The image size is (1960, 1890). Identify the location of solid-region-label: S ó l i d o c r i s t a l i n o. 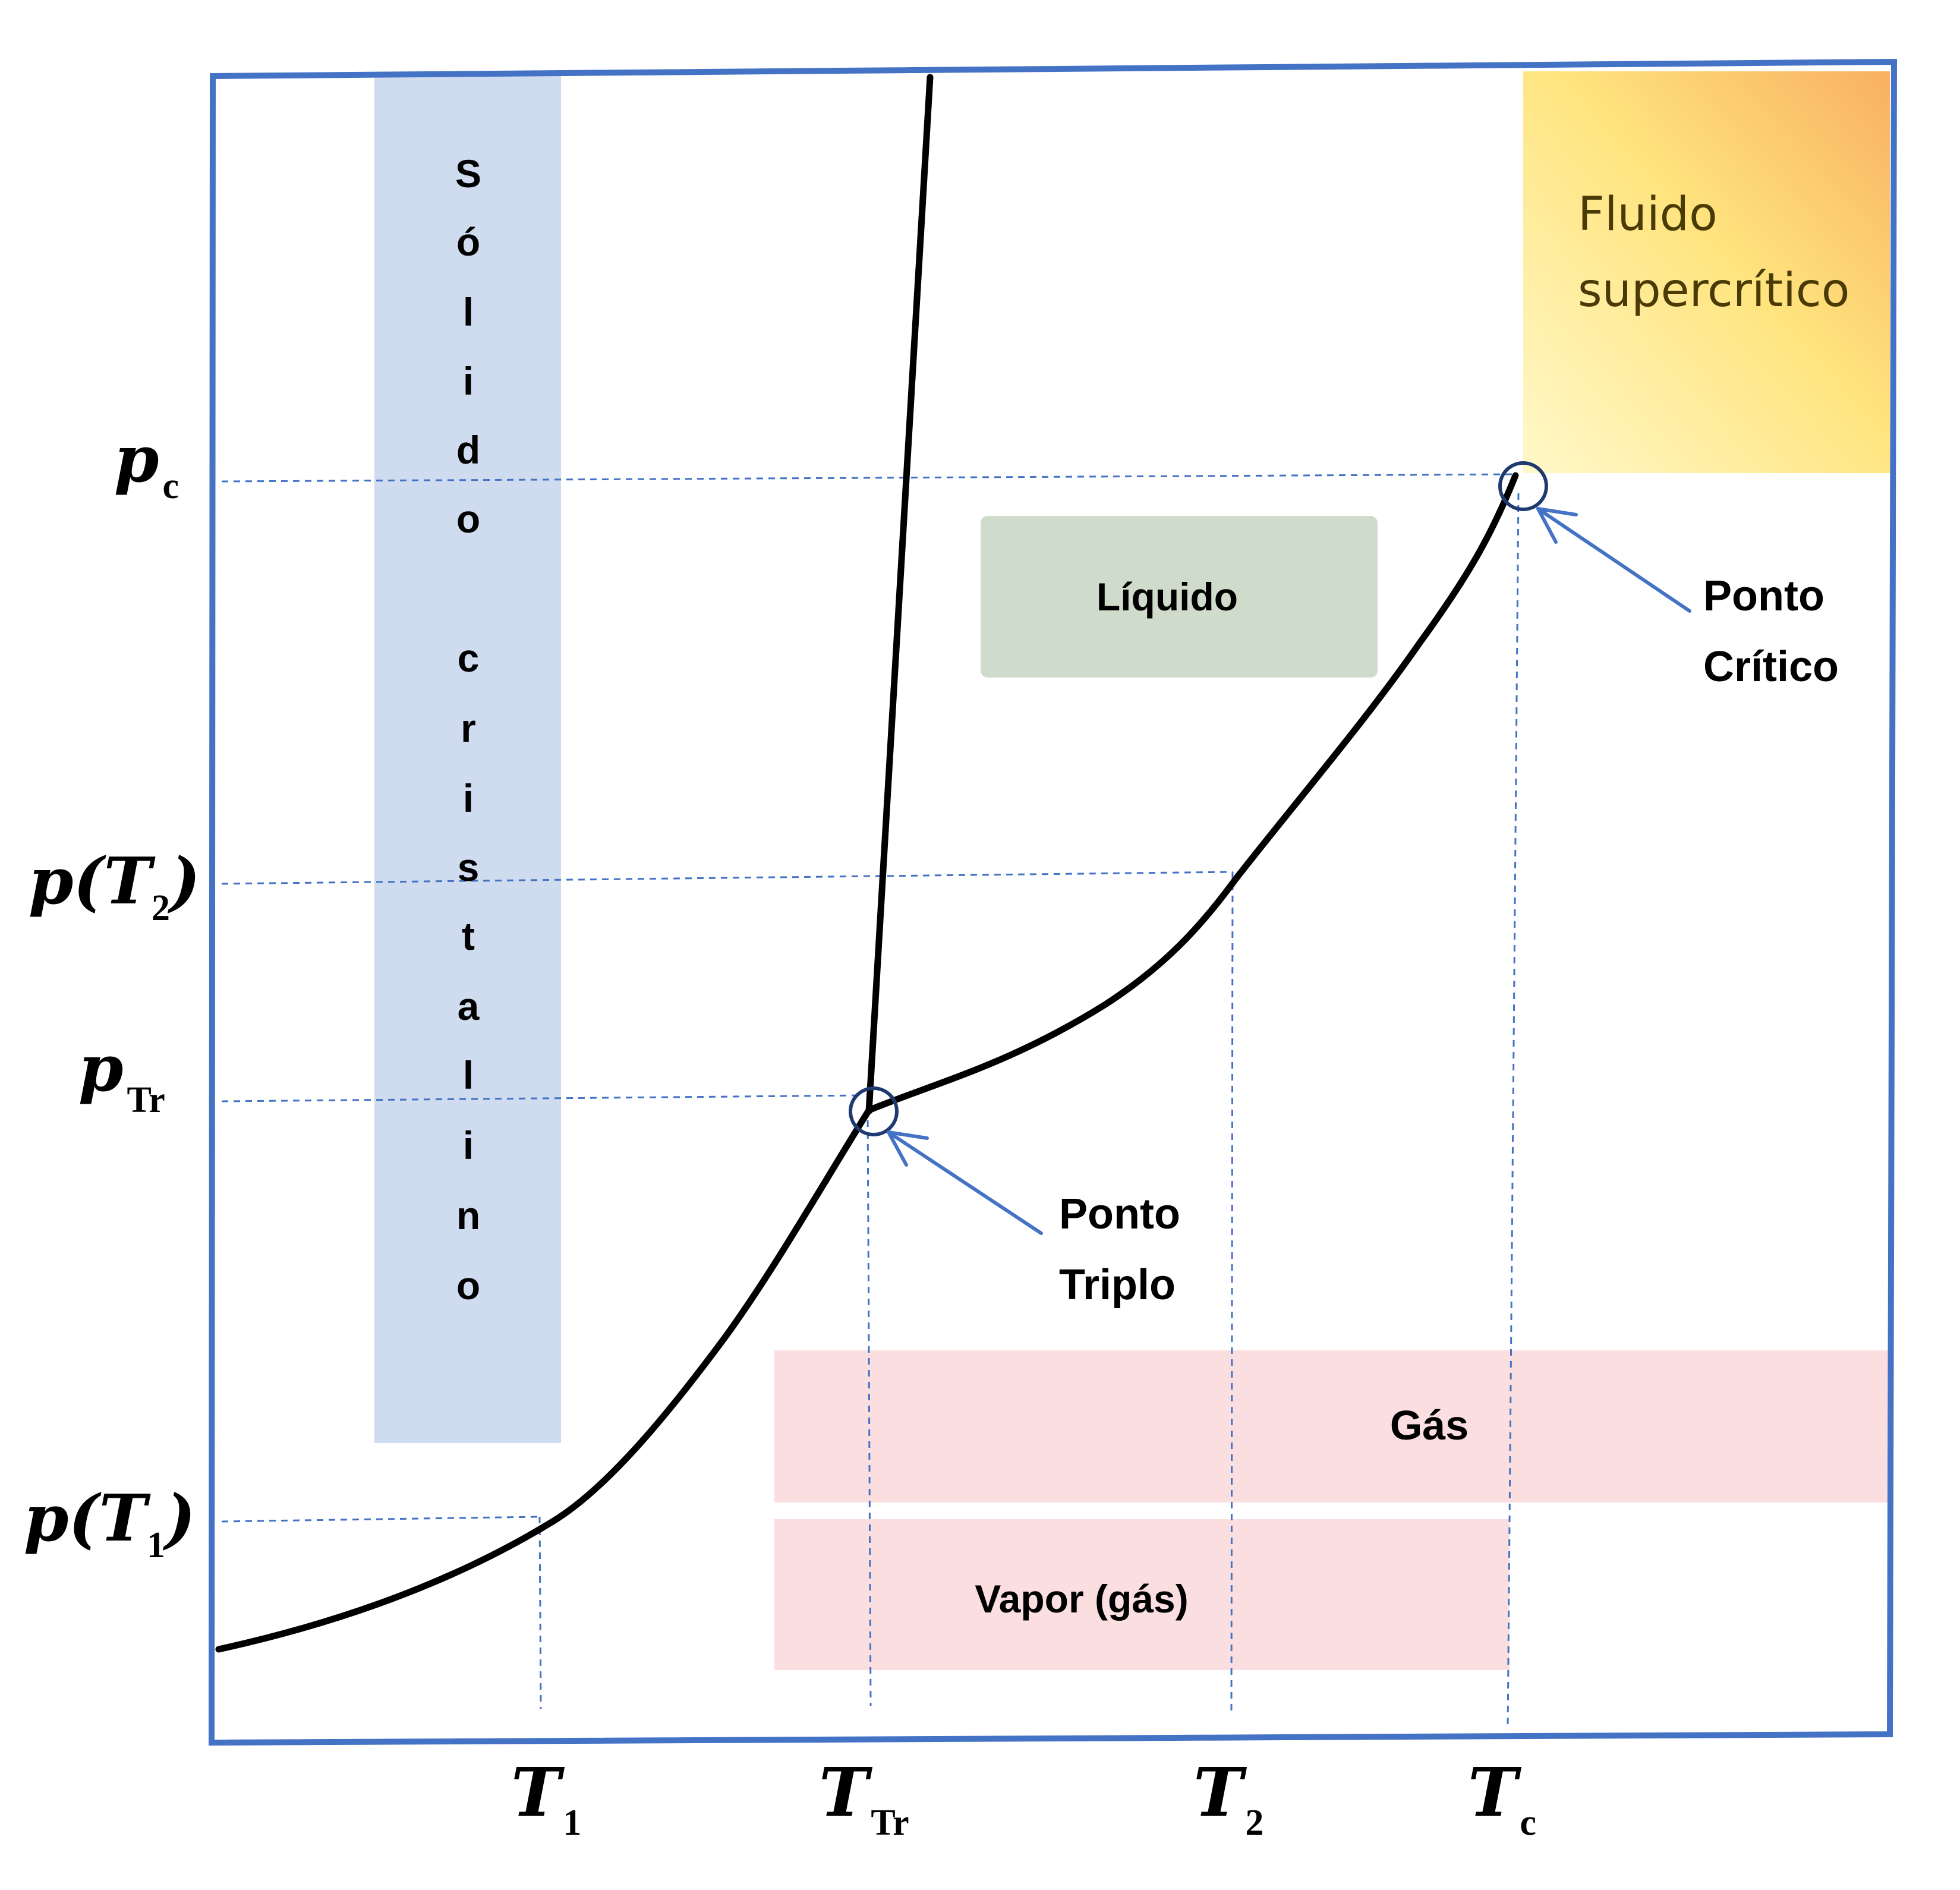
(468, 730).